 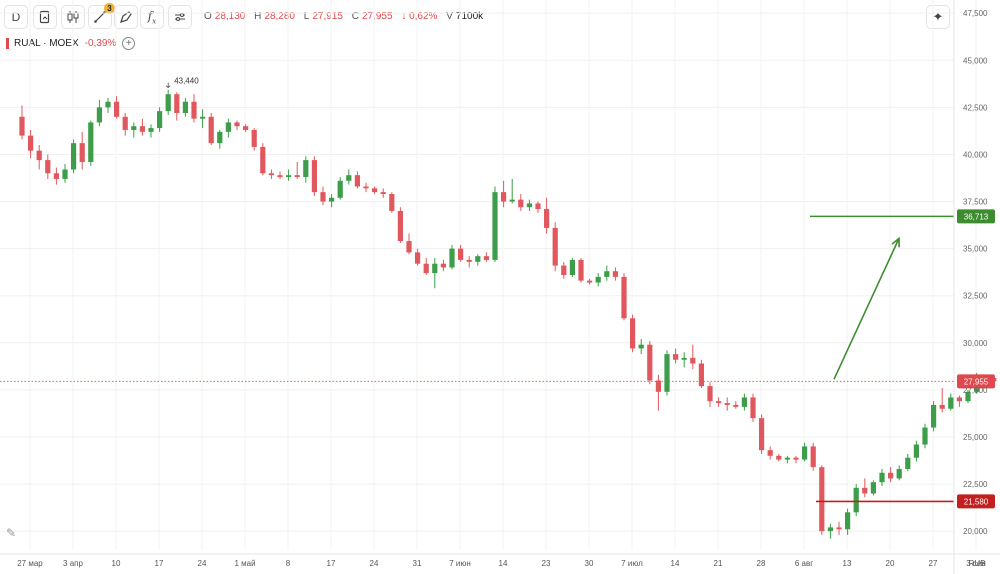 I want to click on x-tick-label: 13, so click(x=847, y=563).